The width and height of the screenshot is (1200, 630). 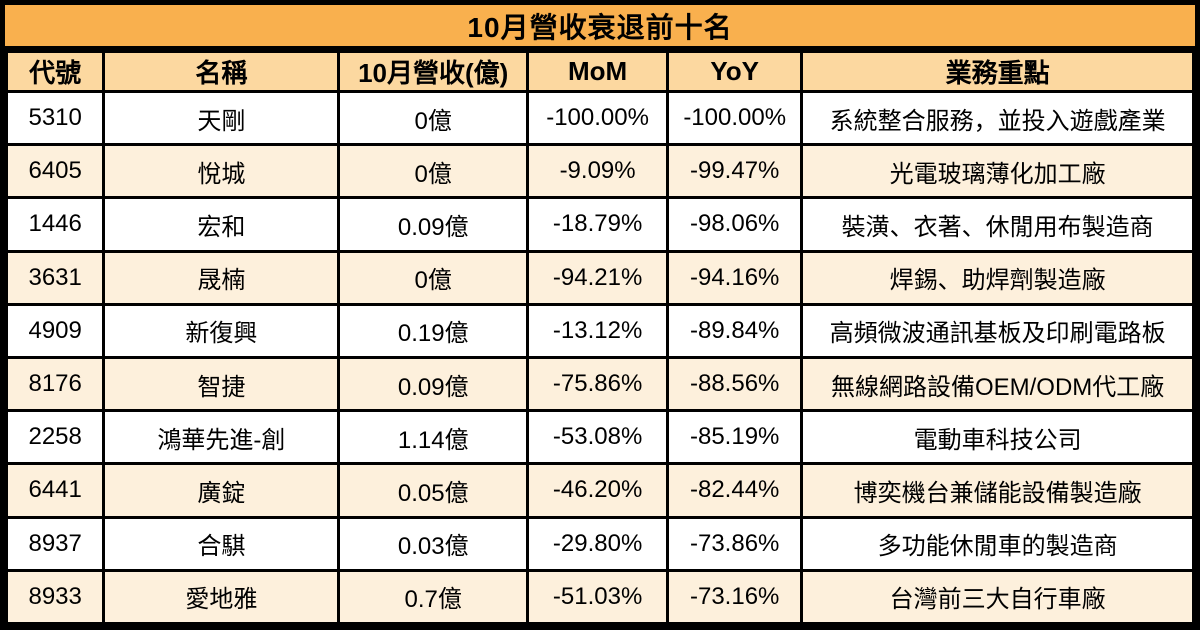 I want to click on cell-business: 博奕機台兼儲能設備製造廠, so click(x=997, y=490).